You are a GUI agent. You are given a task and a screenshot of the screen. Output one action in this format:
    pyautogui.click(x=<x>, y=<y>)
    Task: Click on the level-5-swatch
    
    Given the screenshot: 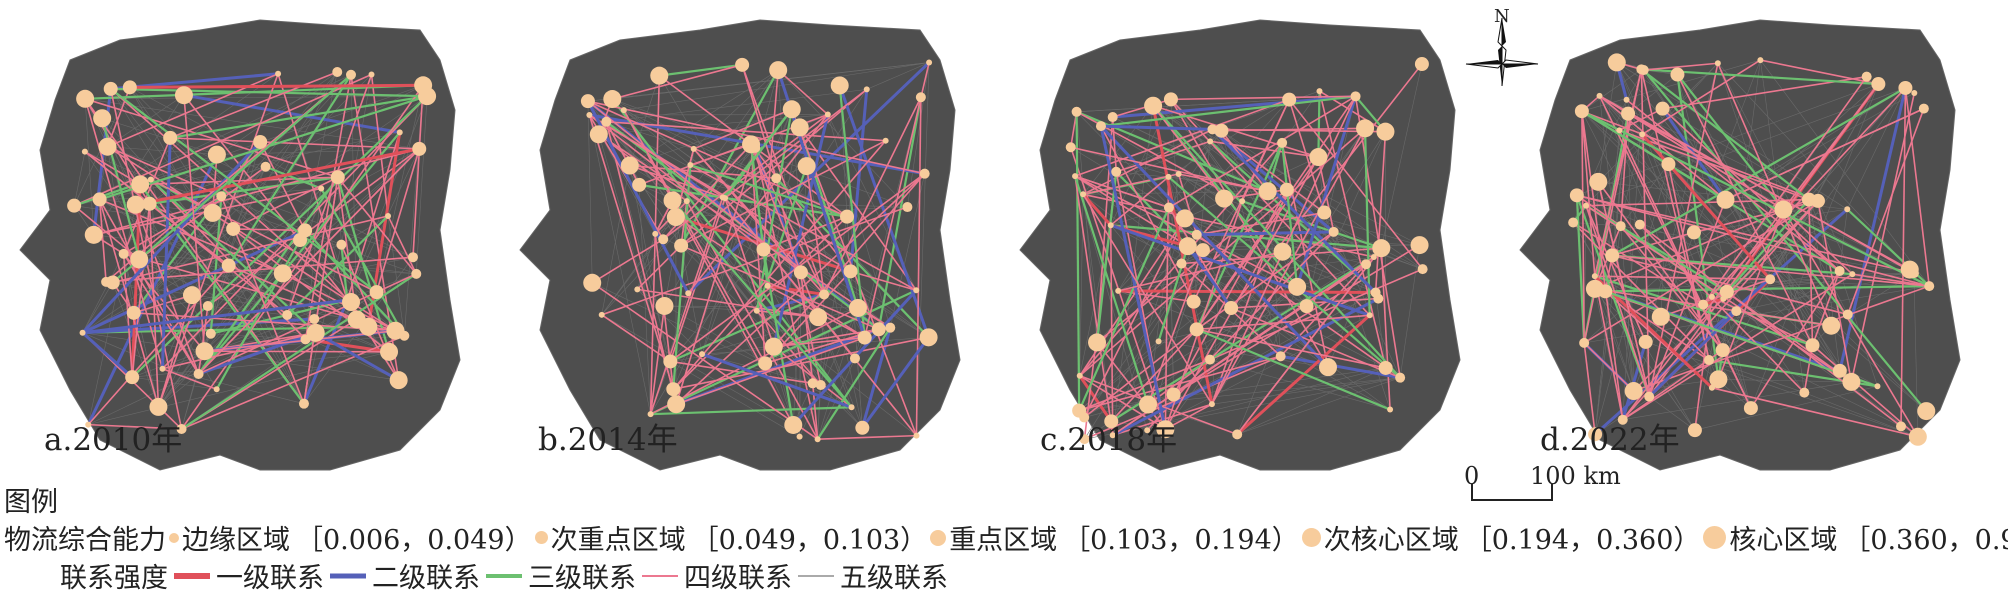 What is the action you would take?
    pyautogui.click(x=816, y=576)
    